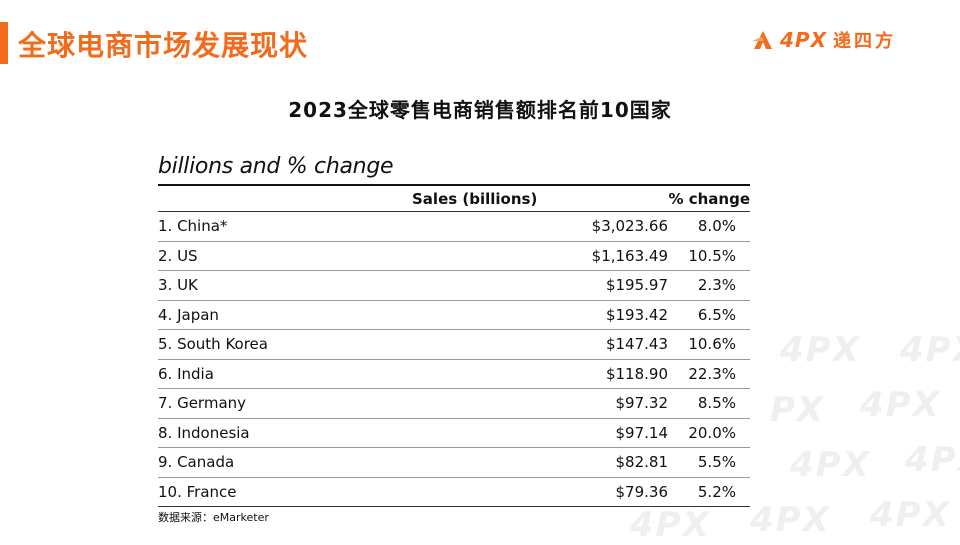 Image resolution: width=960 pixels, height=545 pixels. Describe the element at coordinates (716, 403) in the screenshot. I see `change-cell: 8.5%` at that location.